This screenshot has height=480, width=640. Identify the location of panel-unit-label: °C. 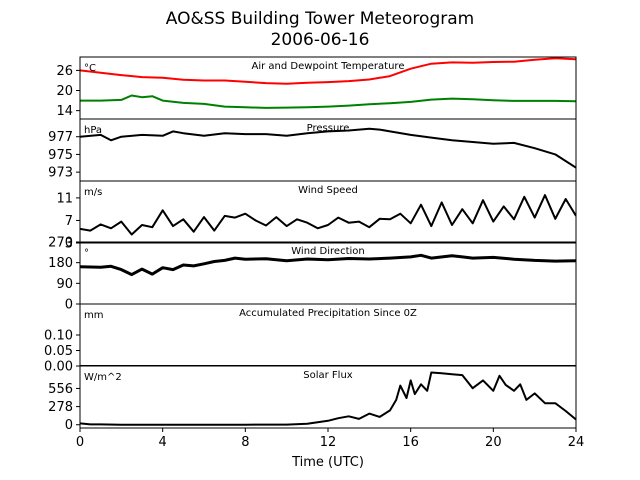
(90, 68).